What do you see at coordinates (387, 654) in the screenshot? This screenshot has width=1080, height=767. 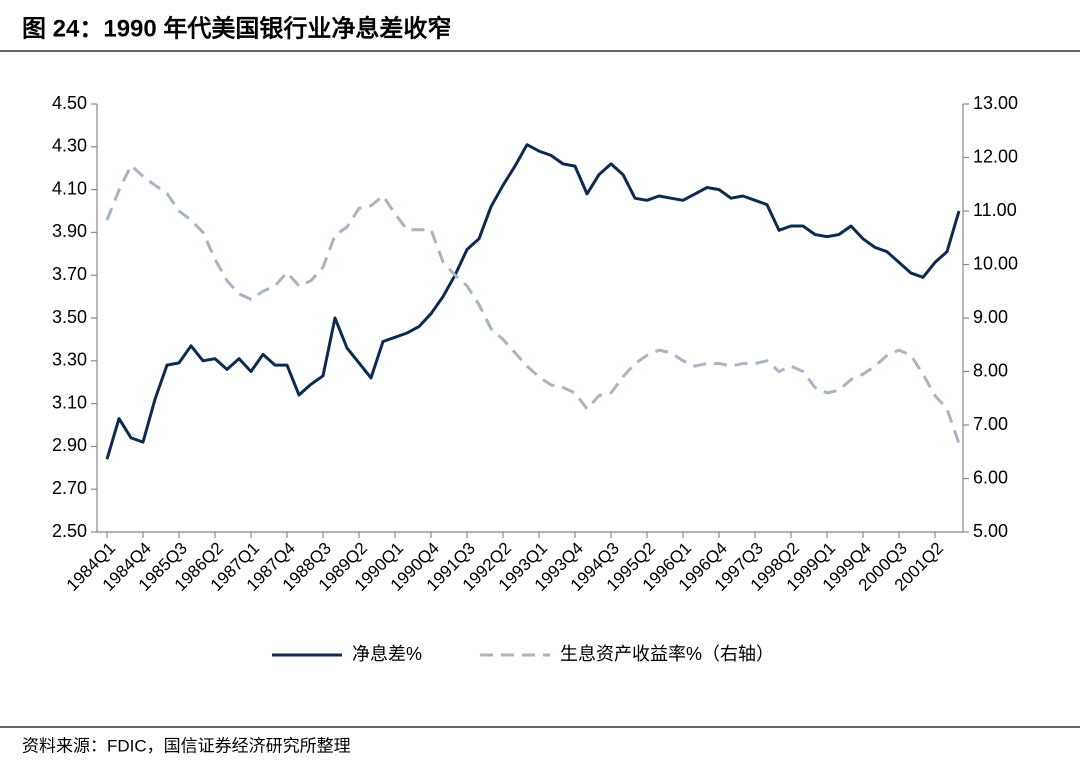 I see `legend-label: 净息差%` at bounding box center [387, 654].